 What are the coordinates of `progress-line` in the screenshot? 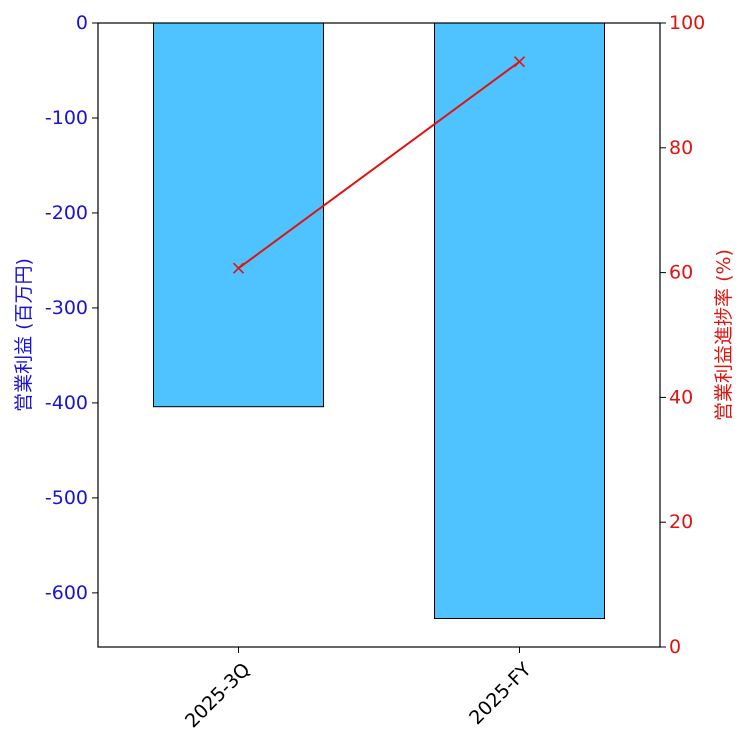 It's located at (379, 165).